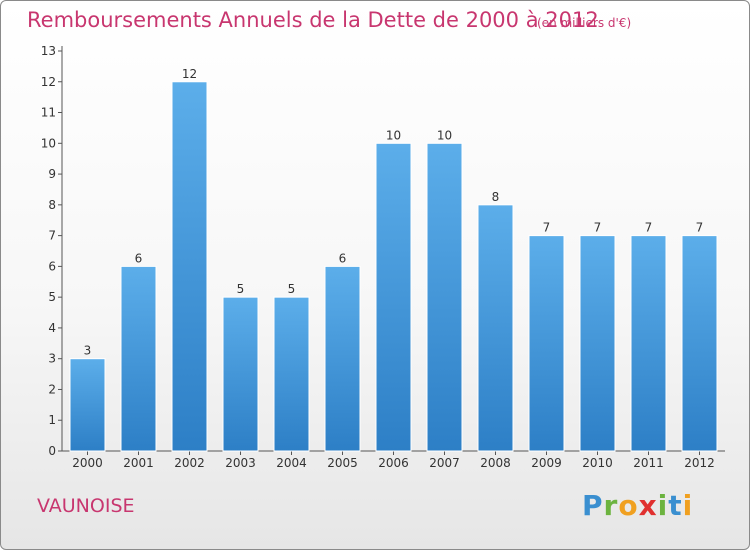  Describe the element at coordinates (48, 113) in the screenshot. I see `y-tick-label: 11` at that location.